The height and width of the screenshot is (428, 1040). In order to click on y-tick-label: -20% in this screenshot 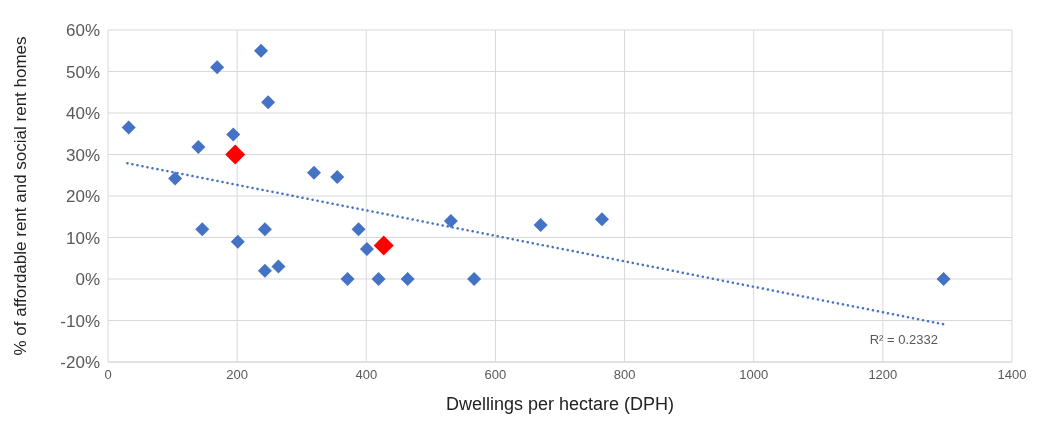, I will do `click(80, 363)`.